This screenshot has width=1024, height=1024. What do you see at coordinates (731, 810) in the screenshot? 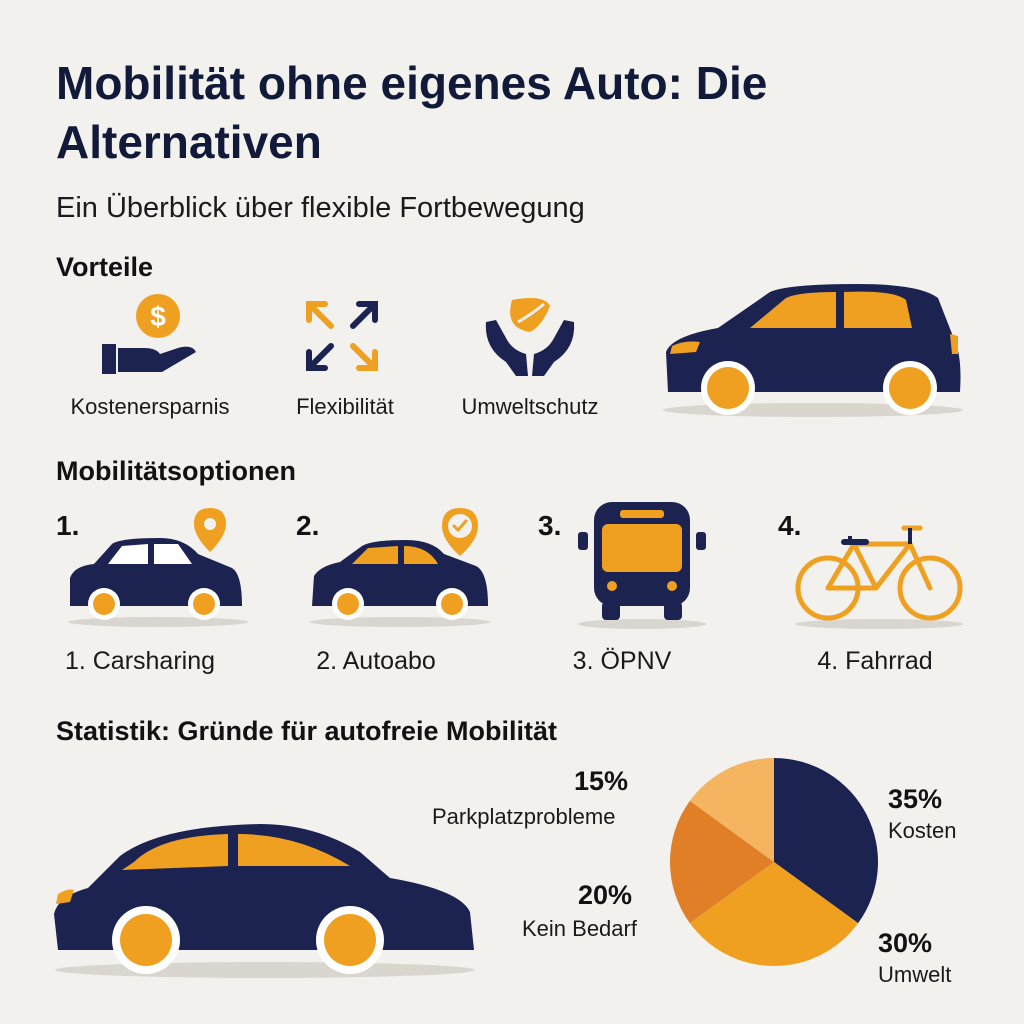
I see `pie-slice-parkplatzprobleme` at bounding box center [731, 810].